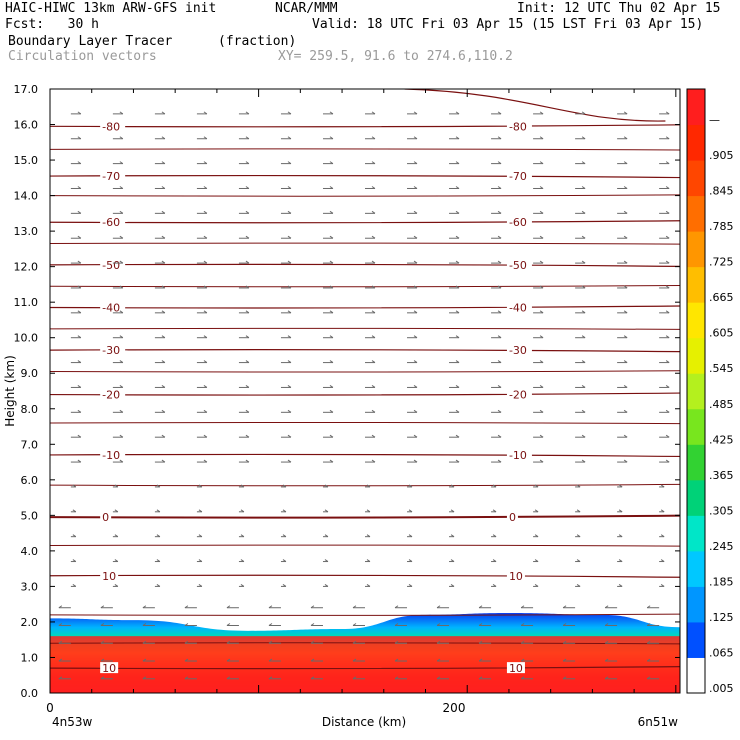  I want to click on colorbar-label: .005, so click(721, 688).